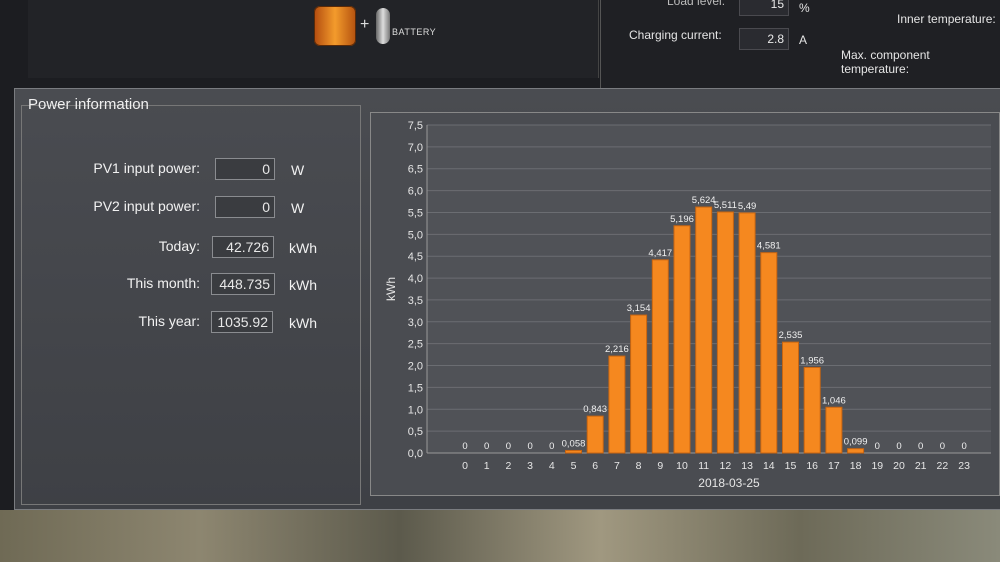 The width and height of the screenshot is (1000, 562). Describe the element at coordinates (415, 192) in the screenshot. I see `y-tick-label: 6,0` at that location.